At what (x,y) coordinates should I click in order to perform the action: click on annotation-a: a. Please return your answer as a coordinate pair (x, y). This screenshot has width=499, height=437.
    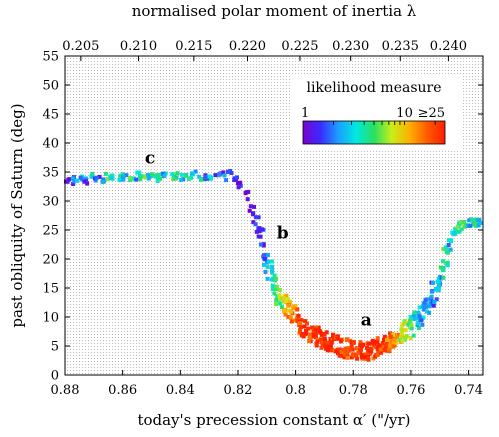
    Looking at the image, I should click on (366, 321).